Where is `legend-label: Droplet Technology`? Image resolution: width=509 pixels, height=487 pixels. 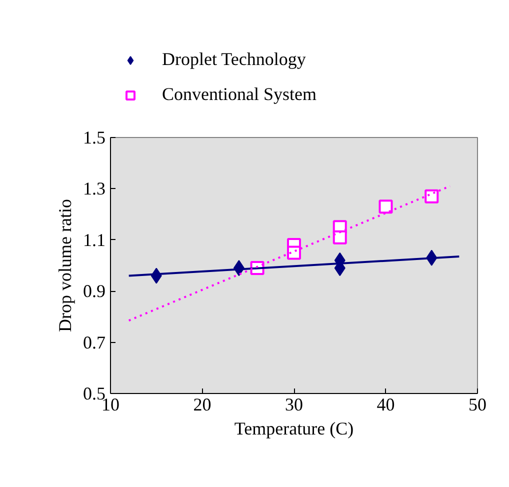 legend-label: Droplet Technology is located at coordinates (234, 59).